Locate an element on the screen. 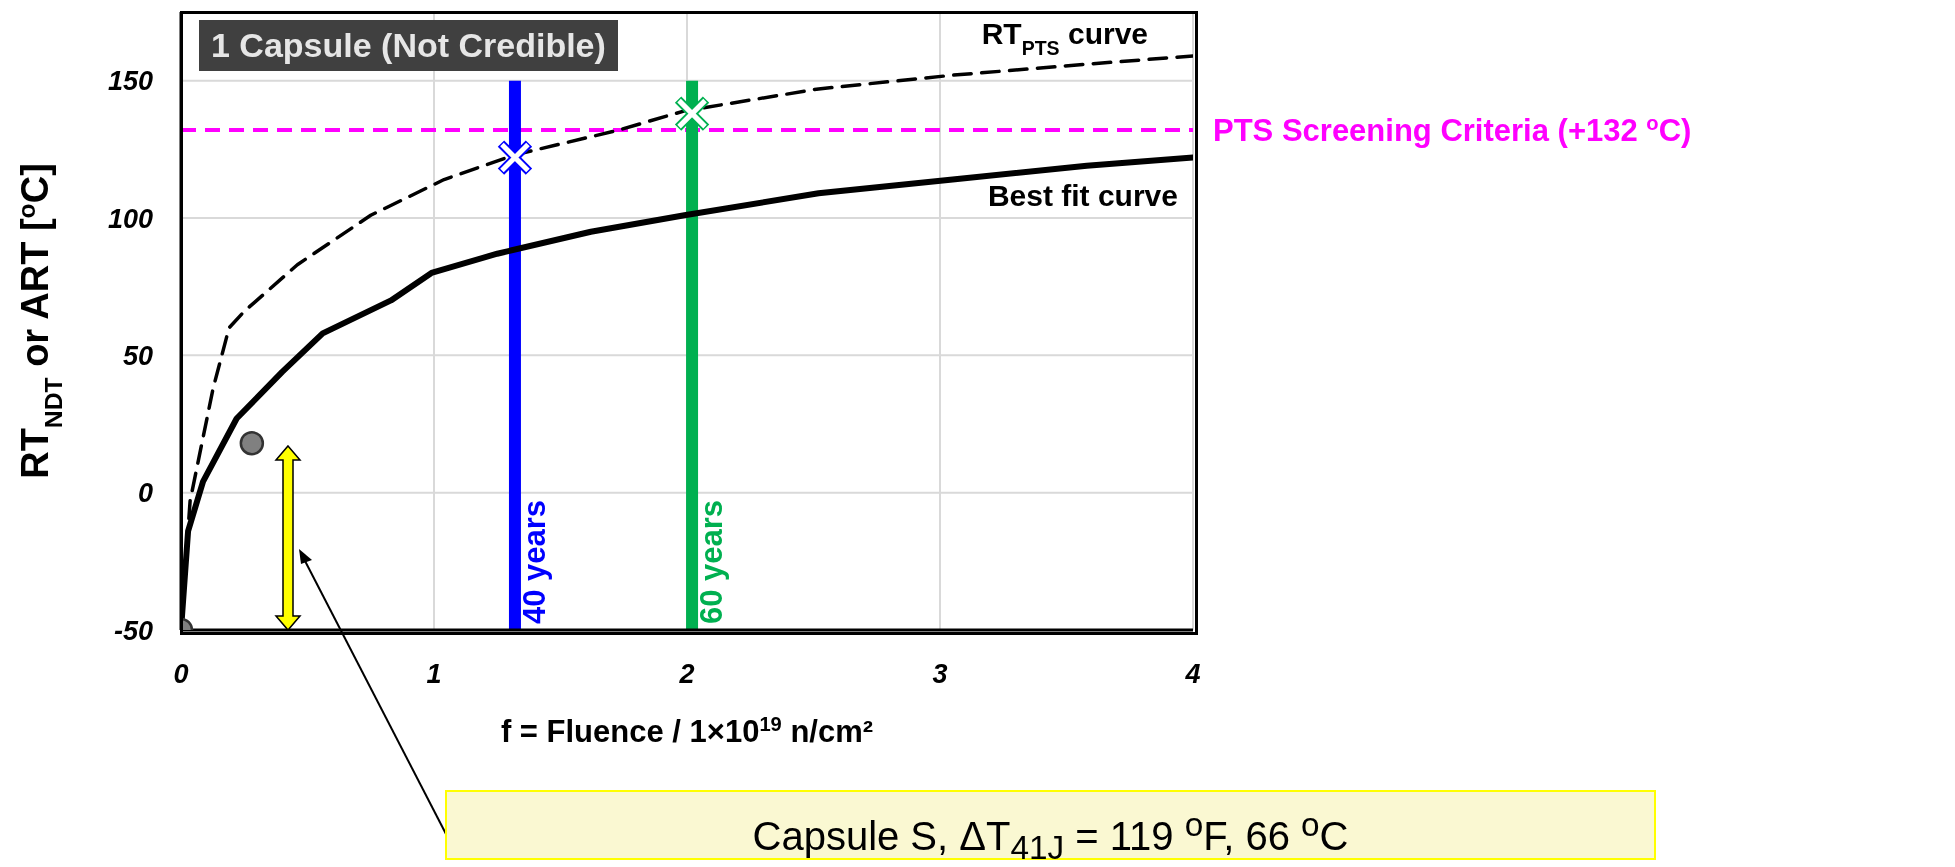 This screenshot has height=867, width=1955. ref-line-label: 40 years is located at coordinates (534, 561).